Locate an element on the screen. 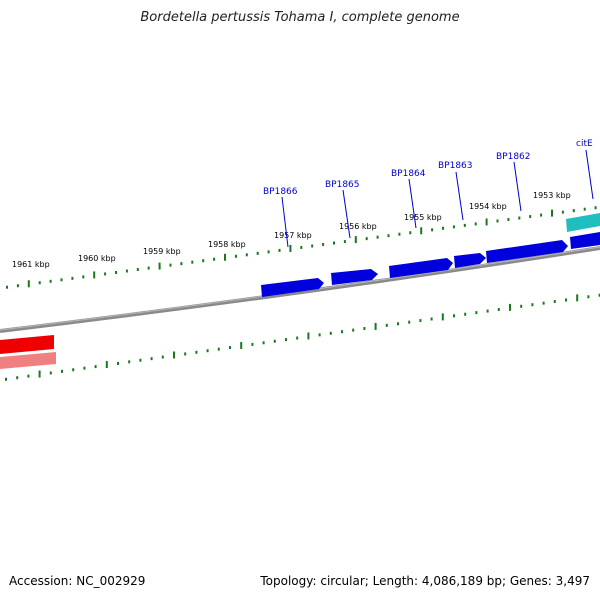 This screenshot has width=600, height=600. gene-arrow-bp1864 is located at coordinates (421, 268).